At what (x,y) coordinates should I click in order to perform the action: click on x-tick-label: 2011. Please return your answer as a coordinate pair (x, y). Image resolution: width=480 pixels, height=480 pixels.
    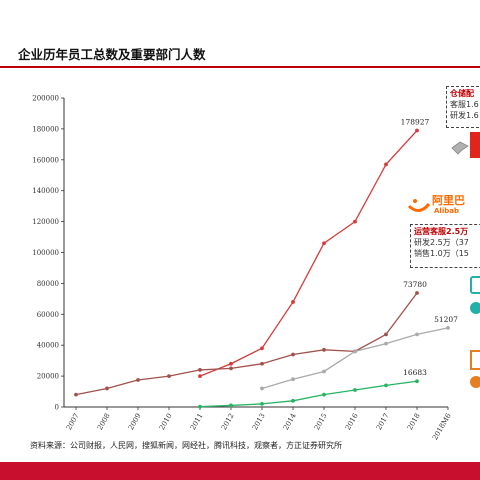
    Looking at the image, I should click on (197, 421).